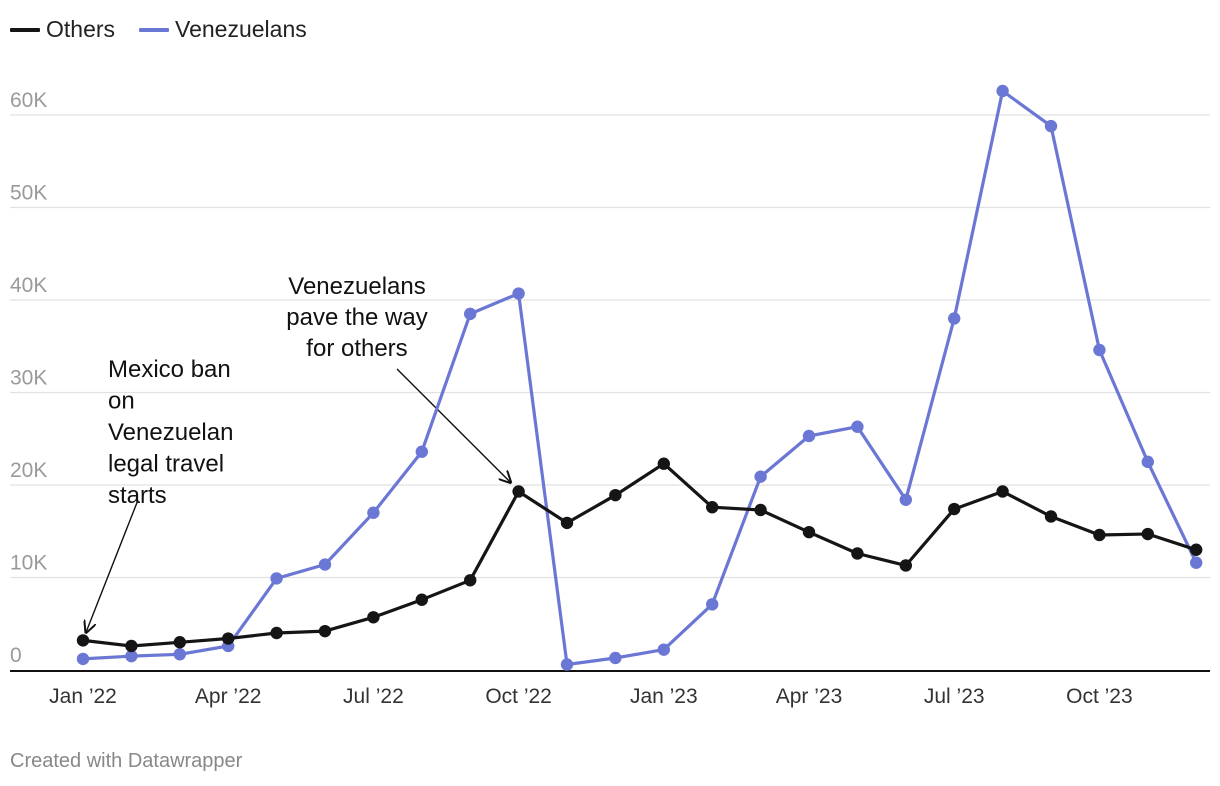 The image size is (1220, 786). I want to click on legend-swatch-venezuelans, so click(154, 29).